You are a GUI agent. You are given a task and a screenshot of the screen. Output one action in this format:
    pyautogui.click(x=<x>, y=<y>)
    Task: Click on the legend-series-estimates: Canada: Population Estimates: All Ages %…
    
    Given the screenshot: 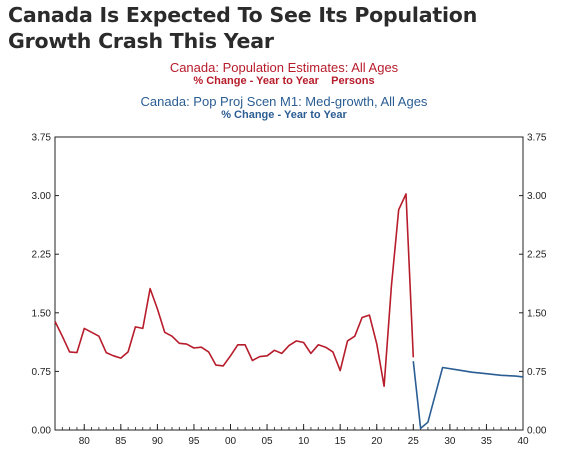 What is the action you would take?
    pyautogui.click(x=284, y=74)
    